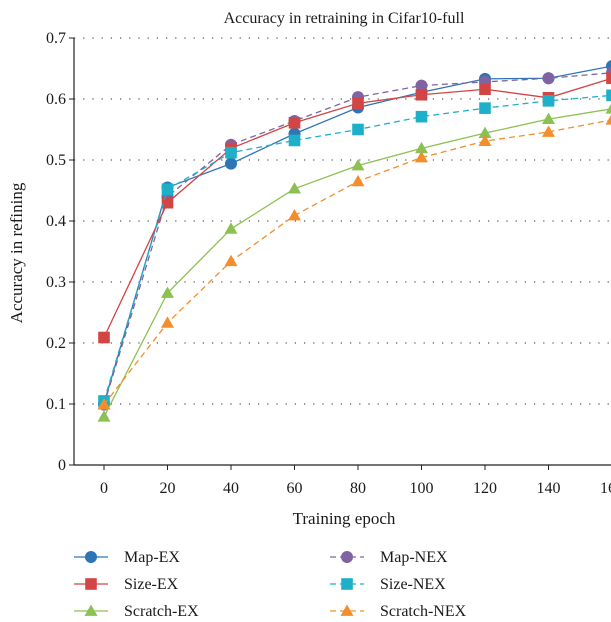 The width and height of the screenshot is (611, 622). Describe the element at coordinates (344, 18) in the screenshot. I see `chart-title: Accuracy in retraining in Cifar10-full` at that location.